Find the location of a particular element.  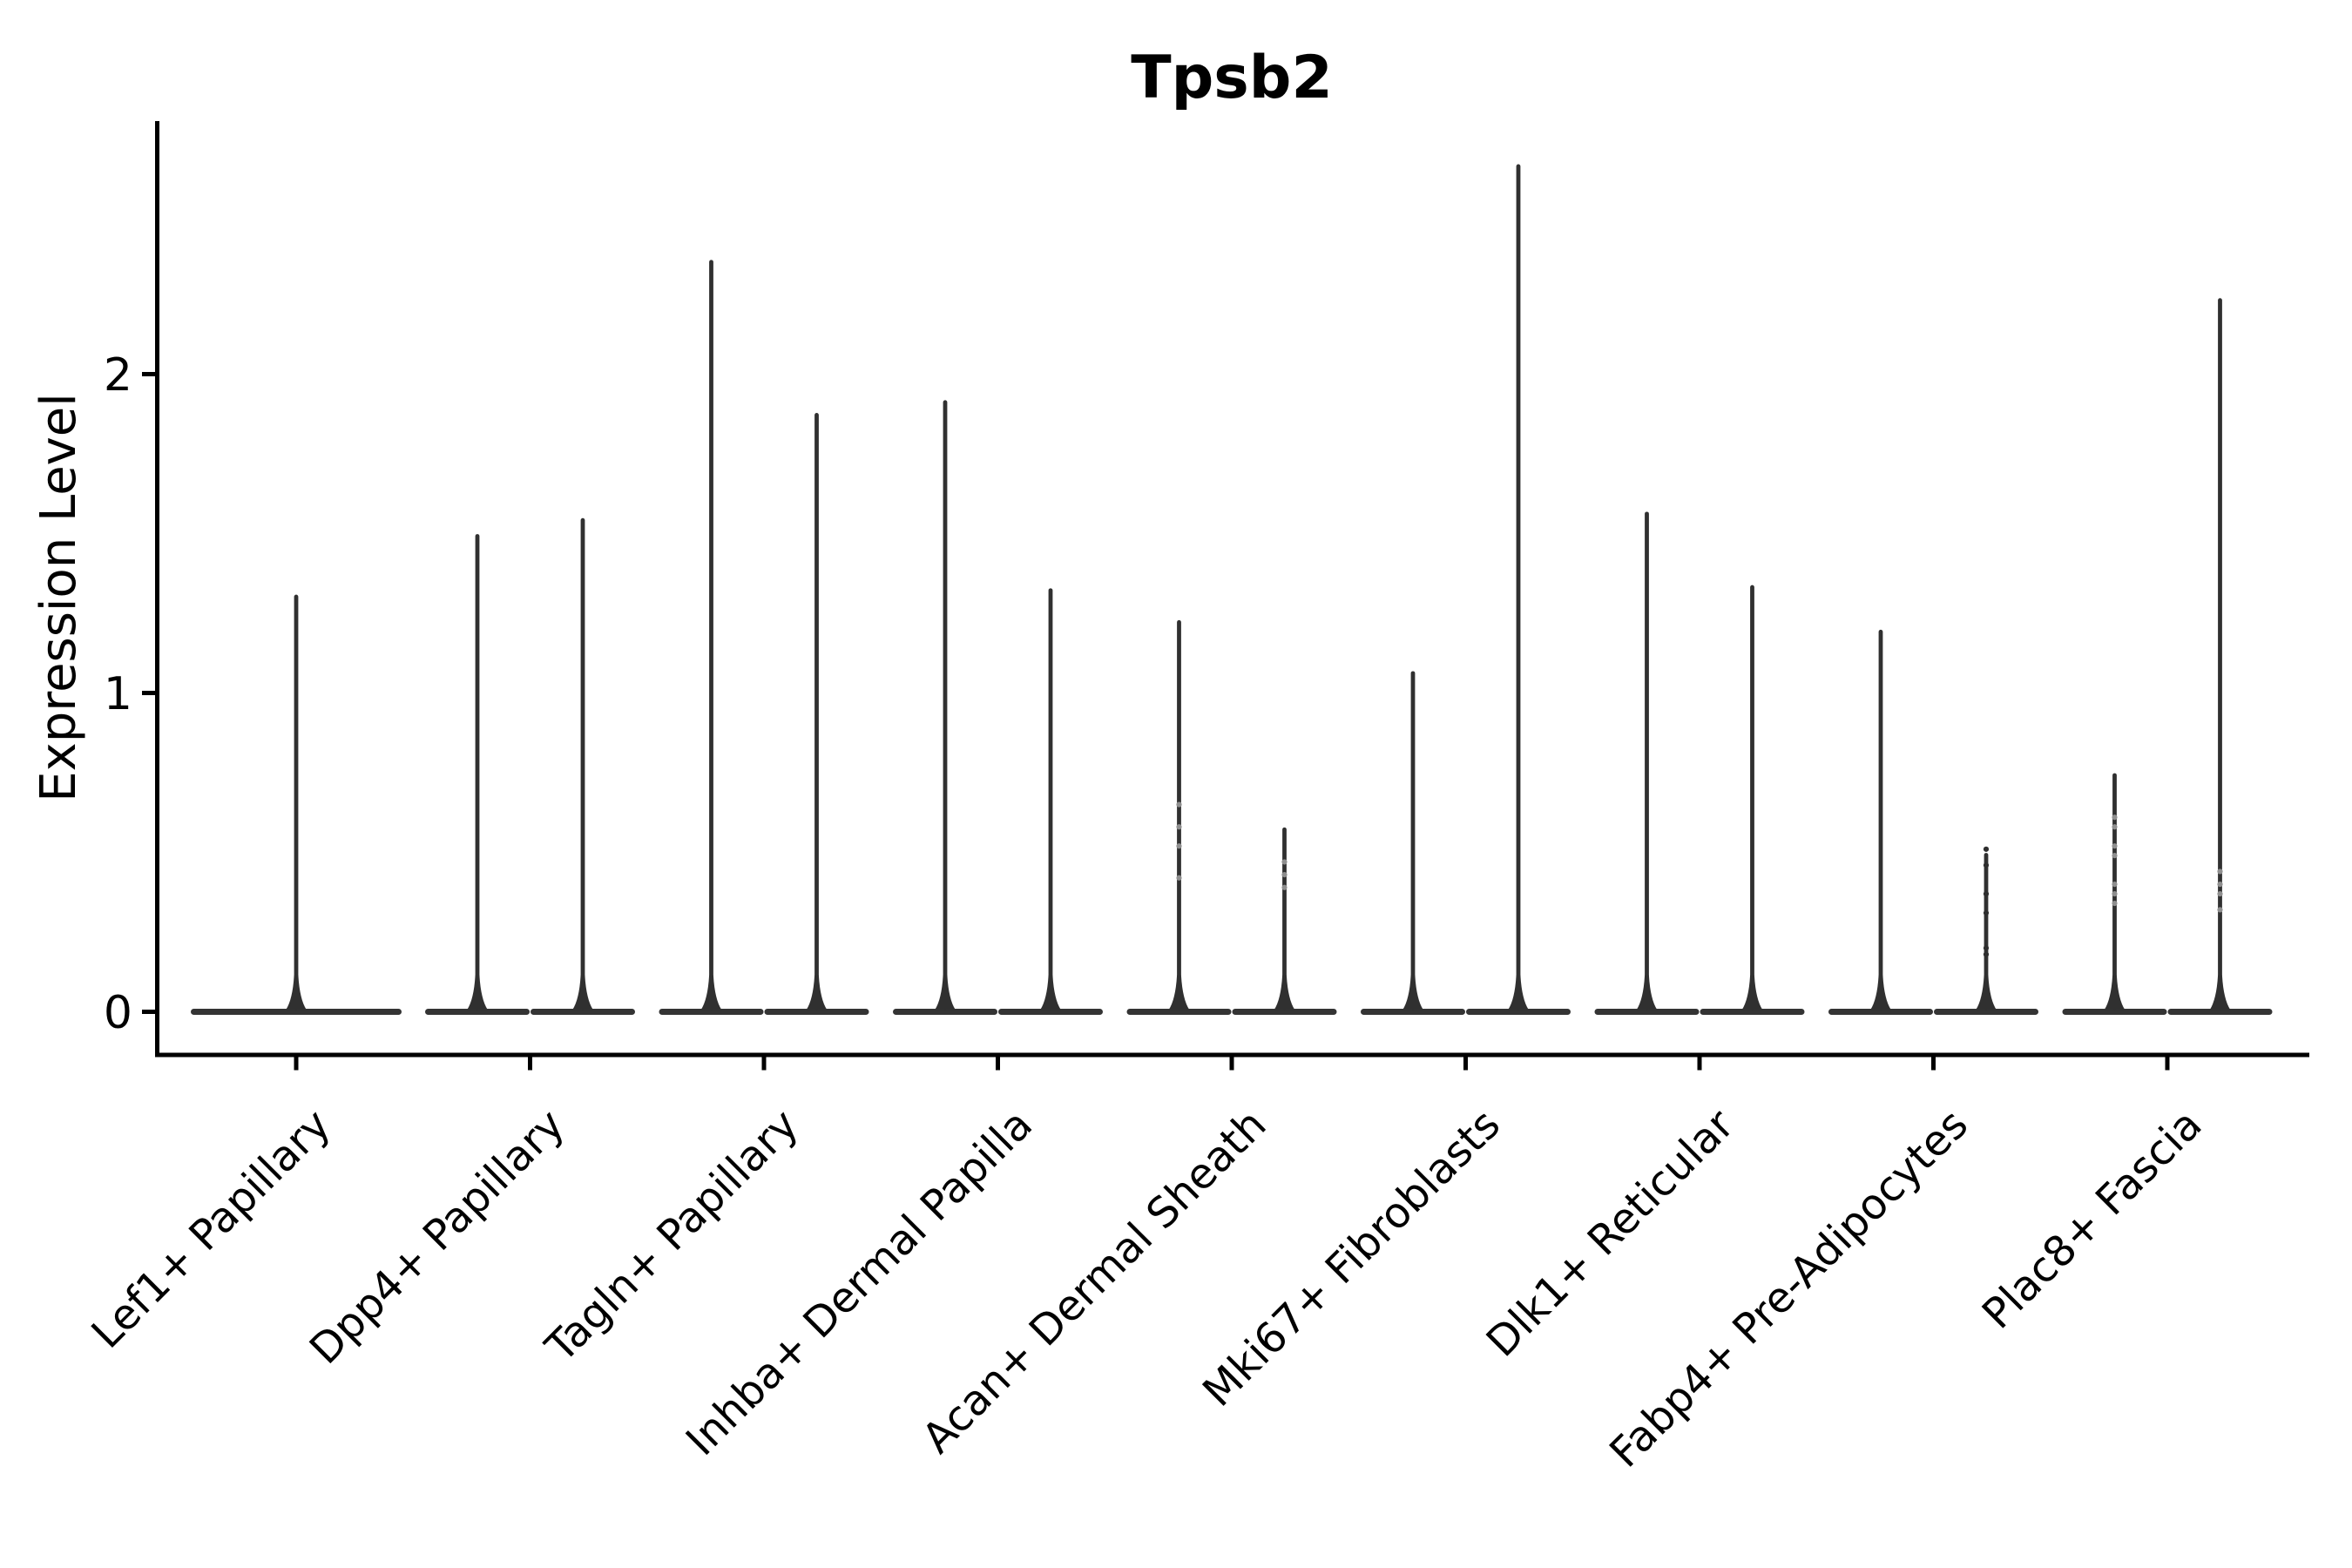

x-tick-label-2: Tagln+ Papillary is located at coordinates (672, 1236).